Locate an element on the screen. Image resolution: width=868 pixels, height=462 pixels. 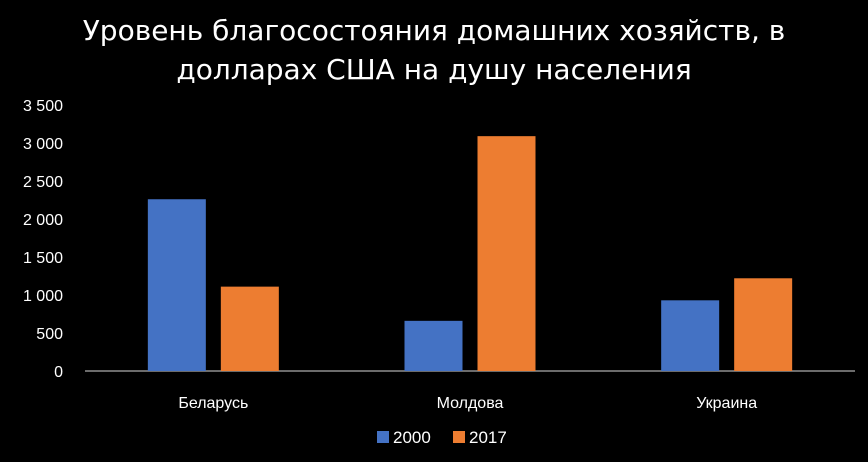
y-tick-label: 1 500 is located at coordinates (43, 258).